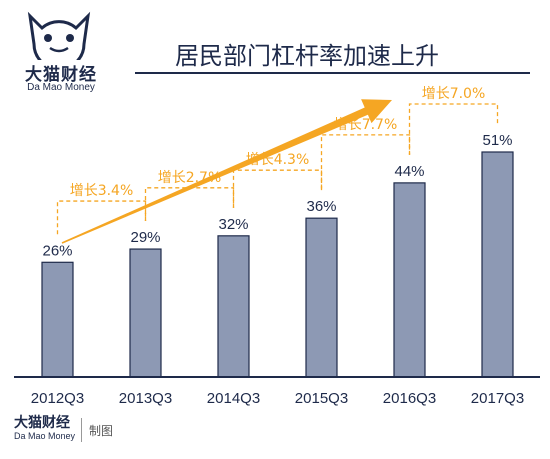 Image resolution: width=550 pixels, height=459 pixels. Describe the element at coordinates (61, 87) in the screenshot. I see `brand-name-en: Da Mao Money` at that location.